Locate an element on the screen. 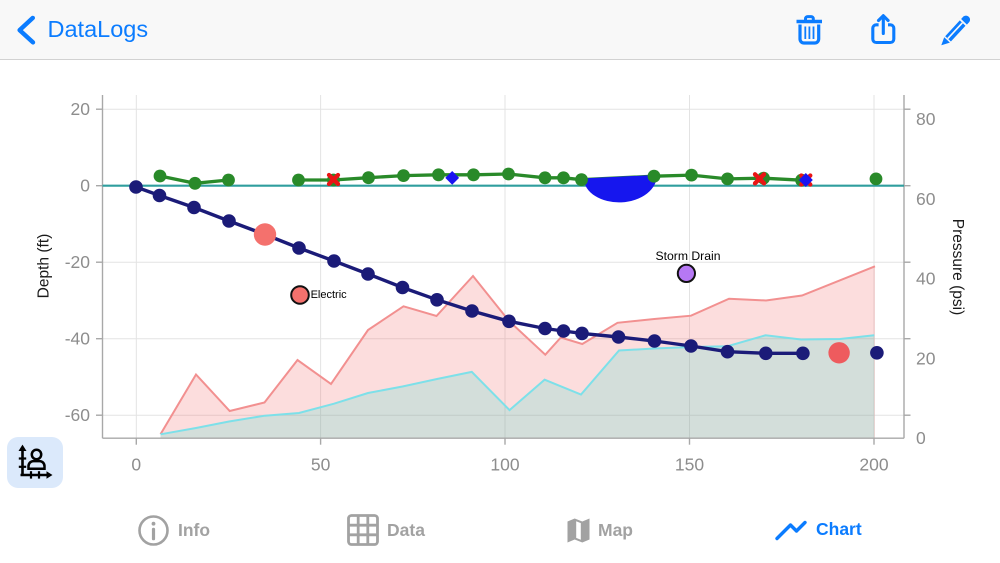 Image resolution: width=1000 pixels, height=563 pixels. svg-text: 200 is located at coordinates (873, 465).